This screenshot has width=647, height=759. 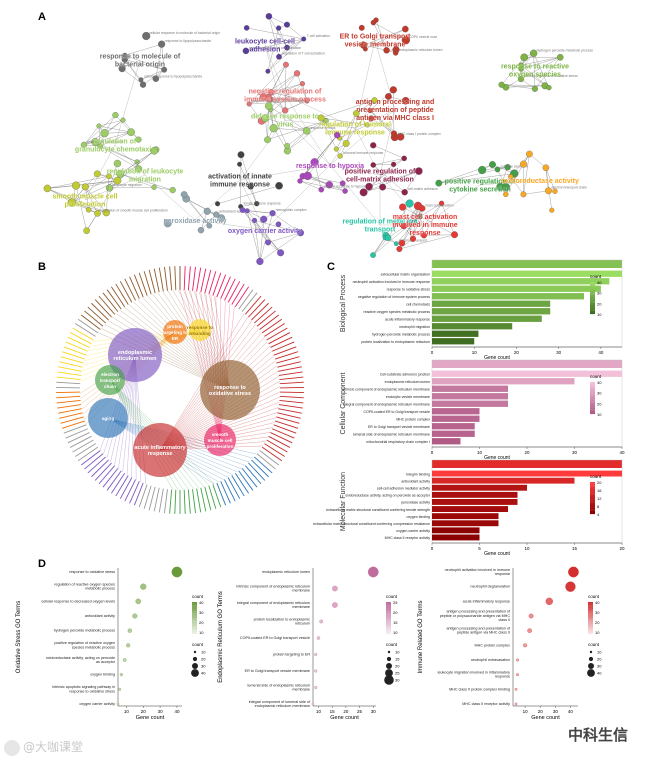 What do you see at coordinates (43, 747) in the screenshot?
I see `watermark-left: @大咖课堂` at bounding box center [43, 747].